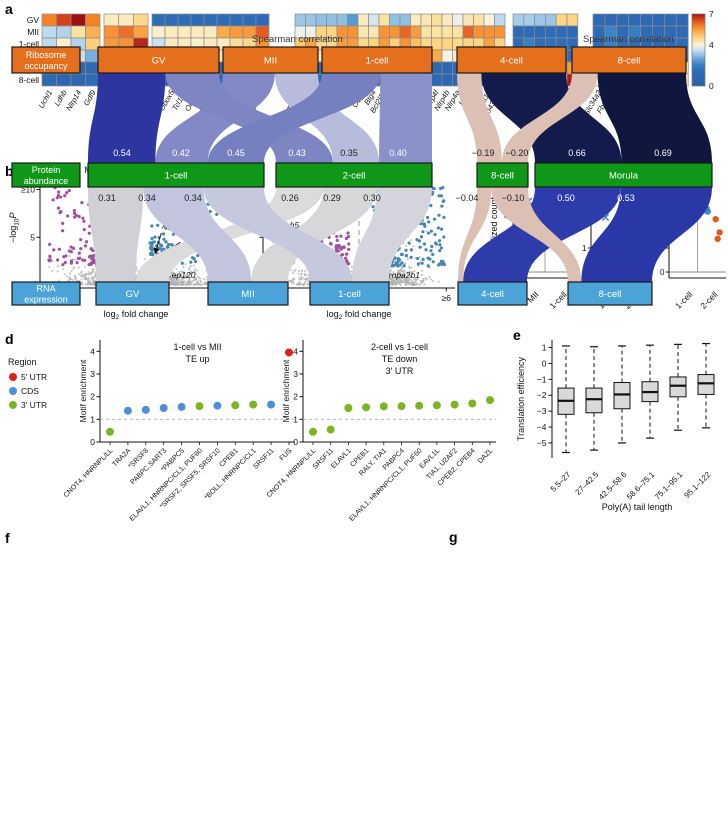 Image resolution: width=728 pixels, height=824 pixels. Describe the element at coordinates (400, 371) in the screenshot. I see `motif-plot-title: 3′ UTR` at that location.